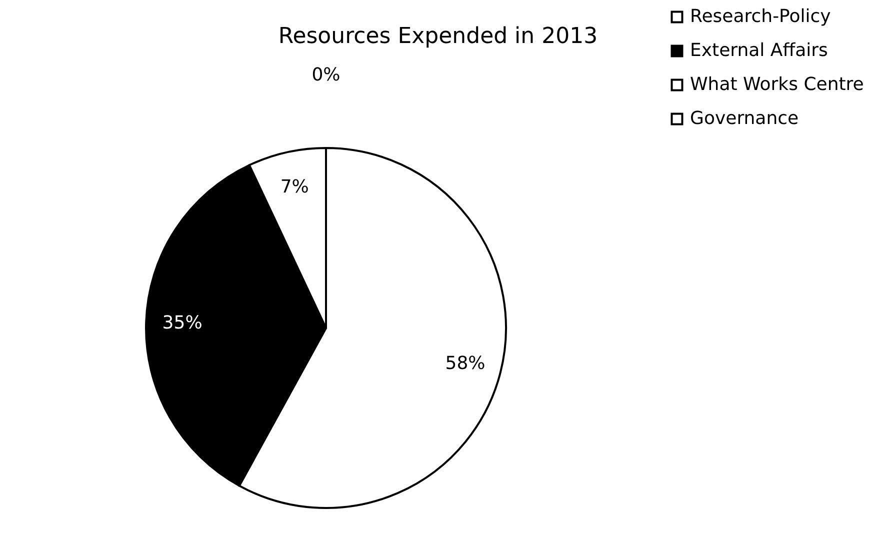 This screenshot has width=892, height=559. Describe the element at coordinates (777, 84) in the screenshot. I see `legend-label: What Works Centre` at that location.